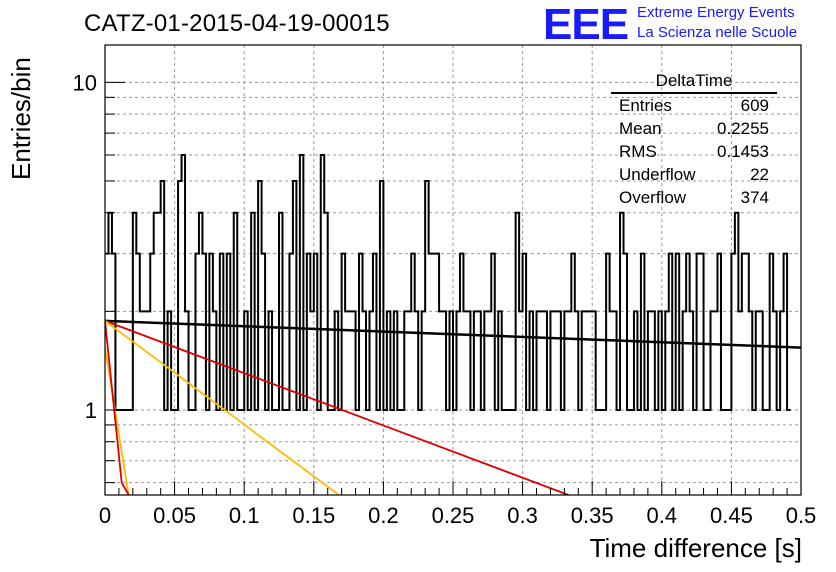  Describe the element at coordinates (694, 105) in the screenshot. I see `stats-row-entries: Entries 609` at that location.